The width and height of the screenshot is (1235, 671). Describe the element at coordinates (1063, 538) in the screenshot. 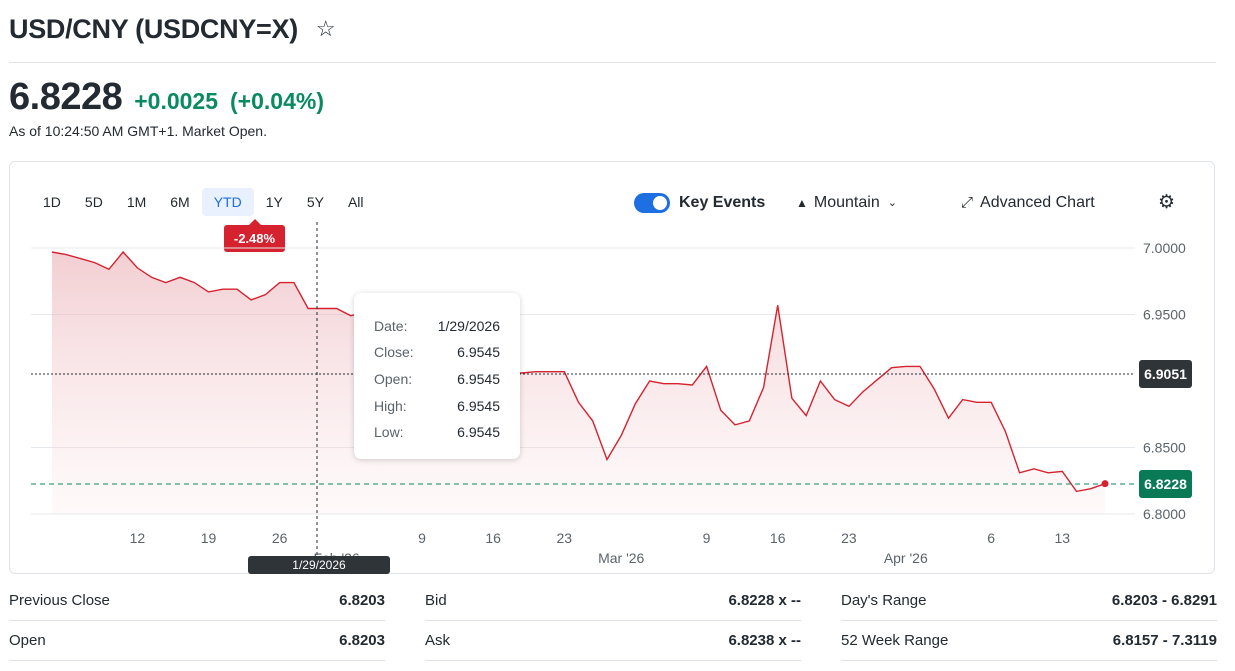

I see `x-tick-label: 13` at that location.